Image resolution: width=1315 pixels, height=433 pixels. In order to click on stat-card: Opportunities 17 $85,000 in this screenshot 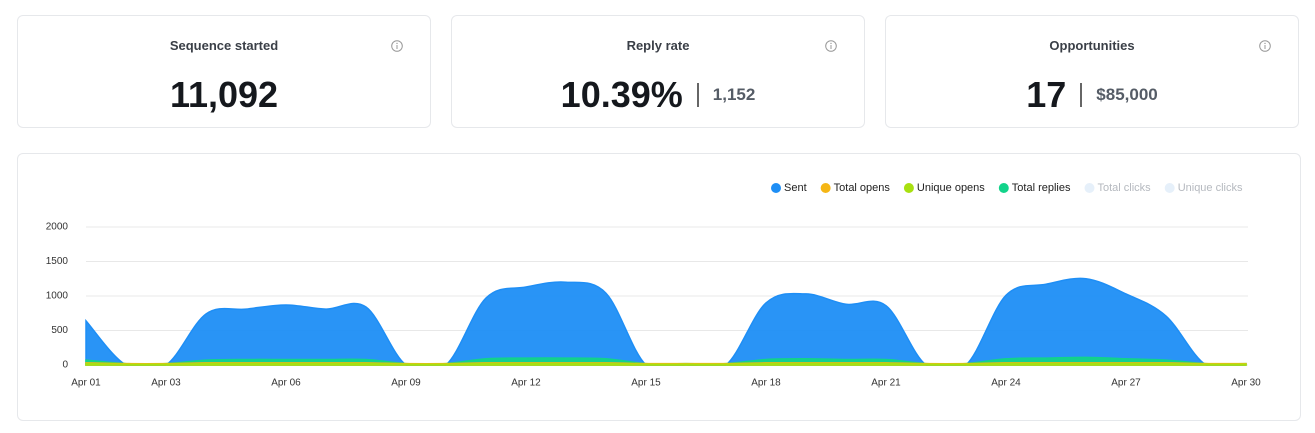, I will do `click(1092, 71)`.